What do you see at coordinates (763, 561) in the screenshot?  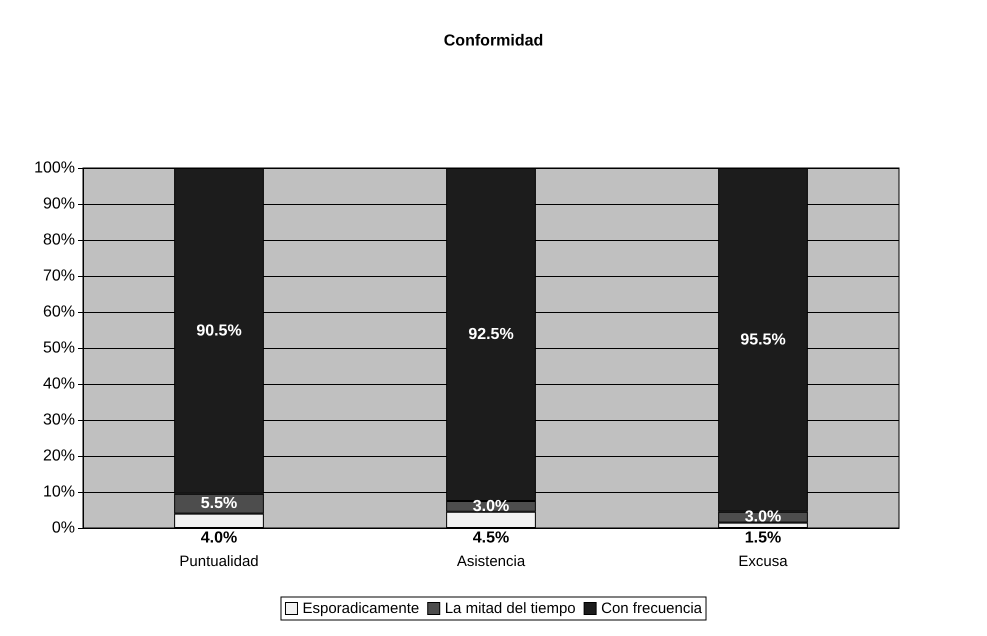 I see `x-tick-label: Excusa` at bounding box center [763, 561].